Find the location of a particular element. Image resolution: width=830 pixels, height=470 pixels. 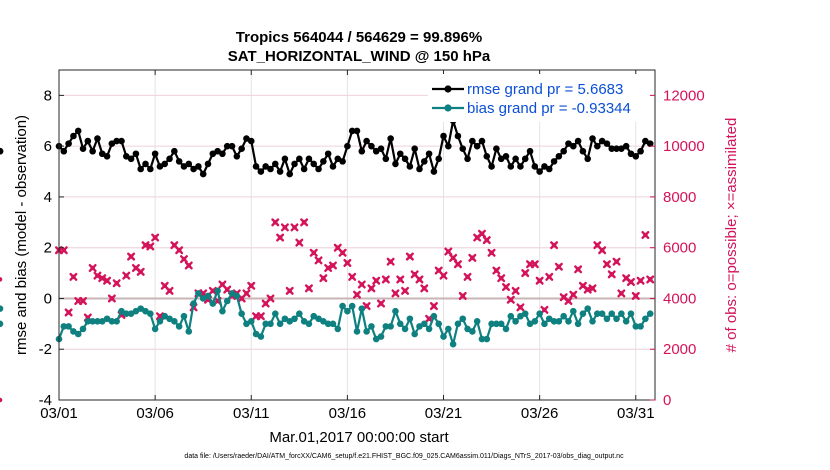

legend-rmse-label: rmse grand pr = 5.6683 is located at coordinates (545, 89).